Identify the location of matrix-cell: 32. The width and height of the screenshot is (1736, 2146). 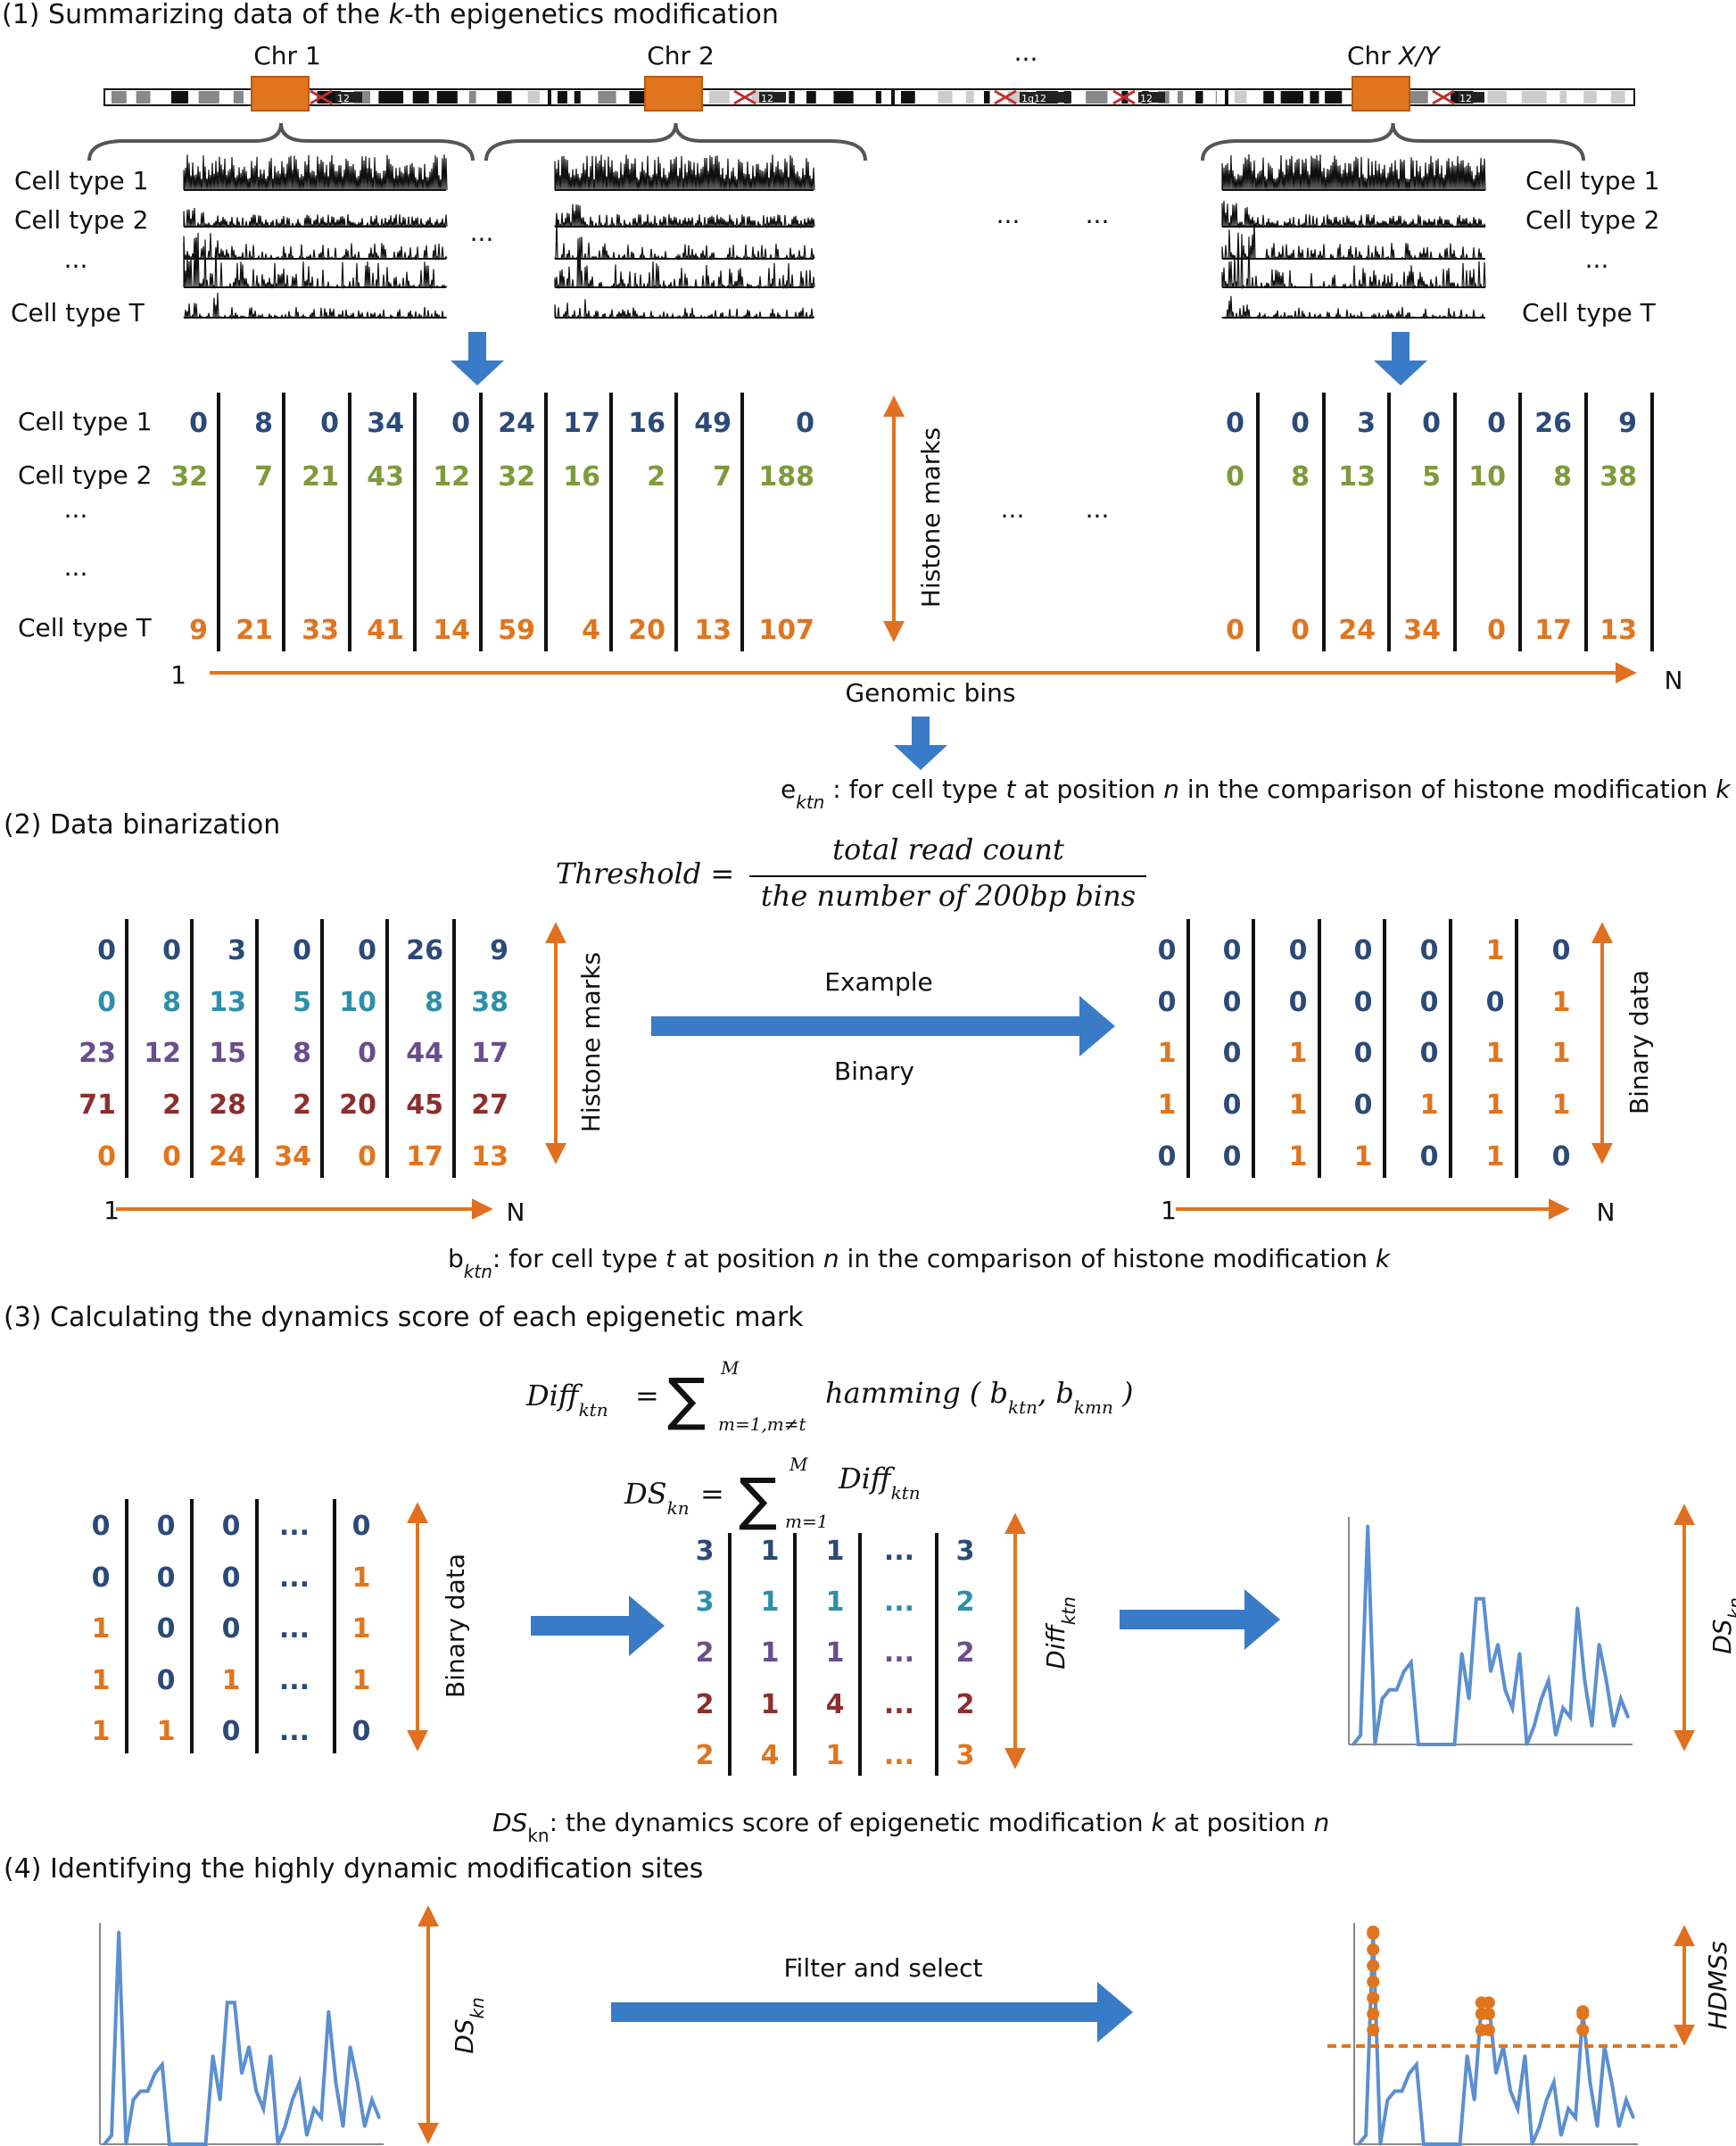
(516, 477).